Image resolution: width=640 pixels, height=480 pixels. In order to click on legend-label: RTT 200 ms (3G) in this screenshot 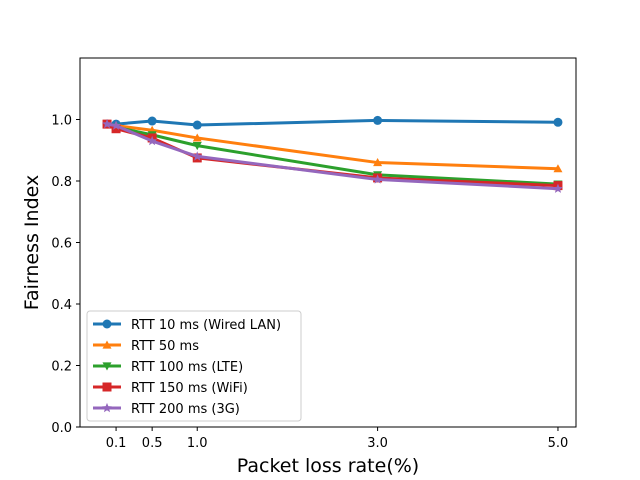, I will do `click(185, 409)`.